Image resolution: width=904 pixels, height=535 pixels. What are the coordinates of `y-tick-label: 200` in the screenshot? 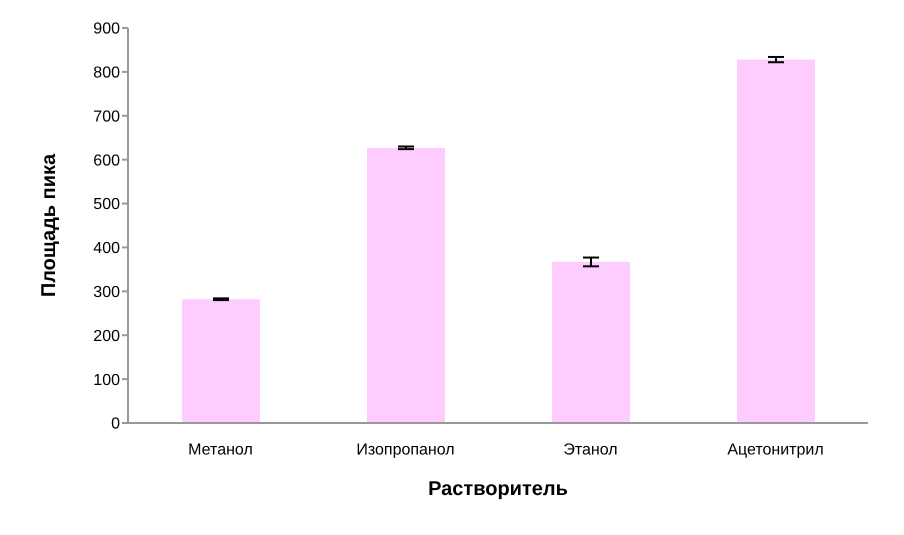 It's located at (106, 336).